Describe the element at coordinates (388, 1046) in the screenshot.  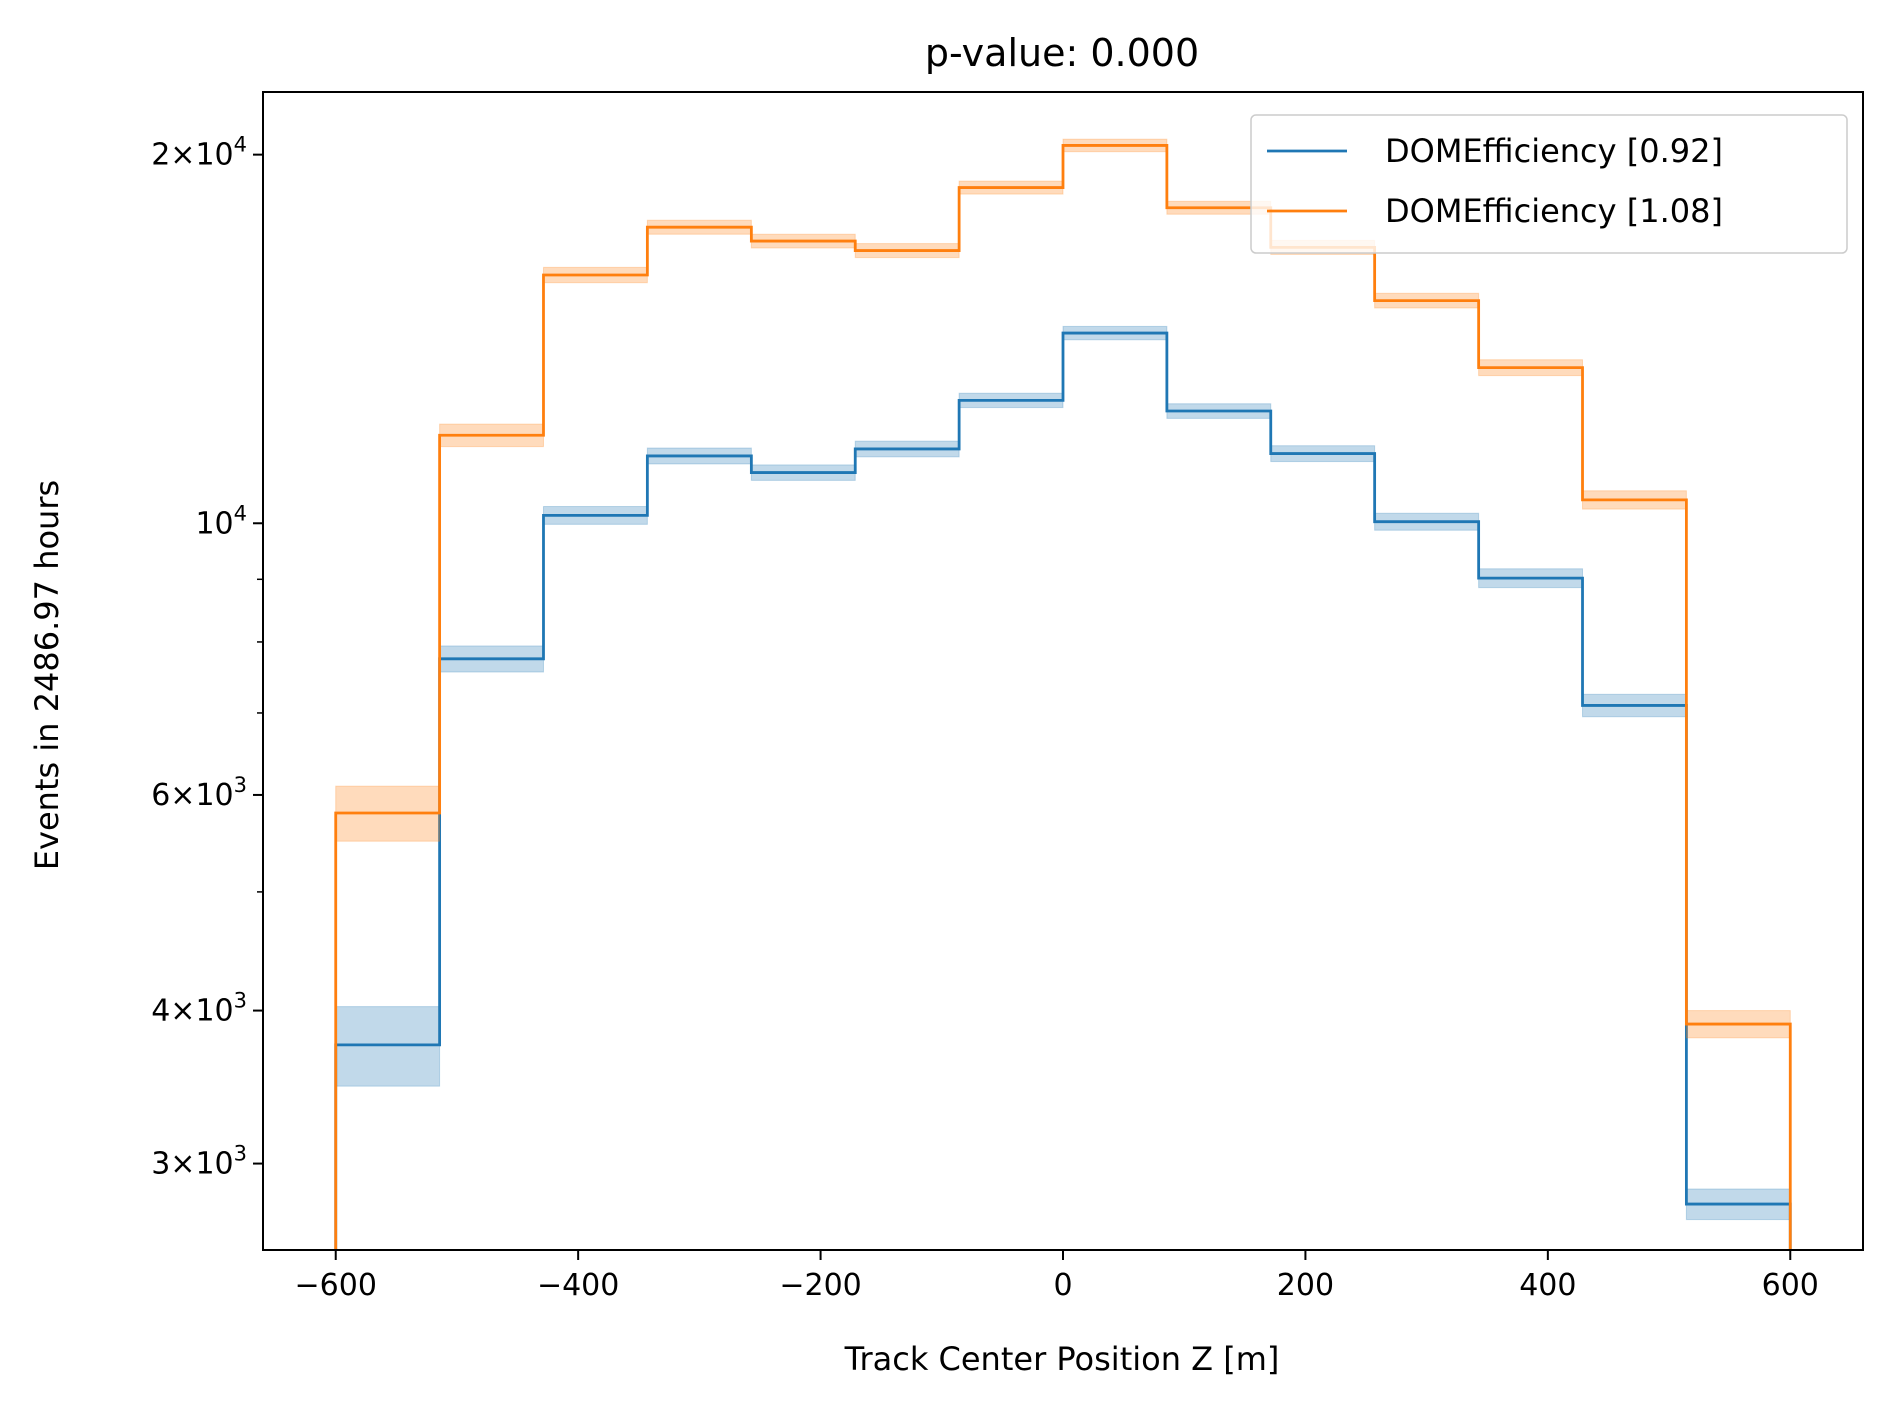
I see `series-1-error-band` at that location.